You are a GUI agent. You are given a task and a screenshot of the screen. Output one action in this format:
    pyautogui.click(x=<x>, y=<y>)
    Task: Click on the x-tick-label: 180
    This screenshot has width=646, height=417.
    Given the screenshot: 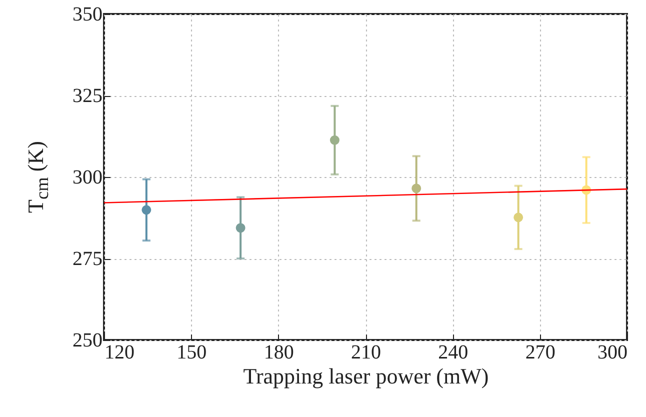 What is the action you would take?
    pyautogui.click(x=279, y=353)
    